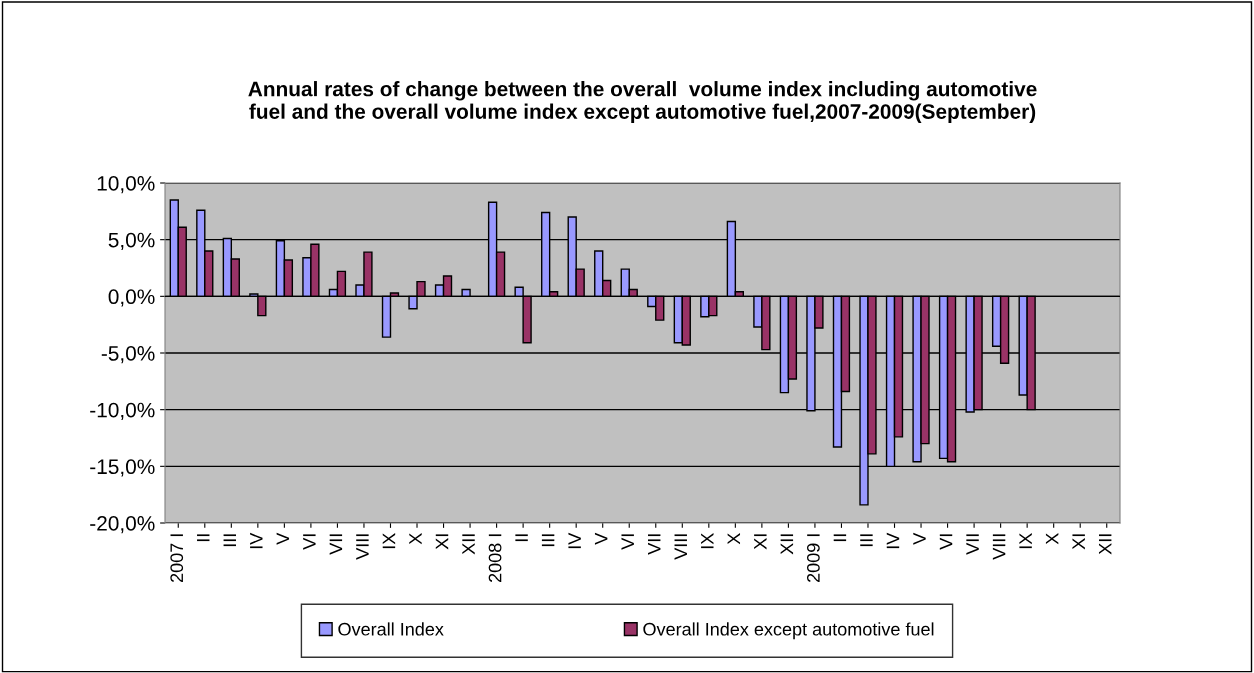 Image resolution: width=1254 pixels, height=673 pixels. What do you see at coordinates (177, 558) in the screenshot?
I see `x-tick-label: 2007 I` at bounding box center [177, 558].